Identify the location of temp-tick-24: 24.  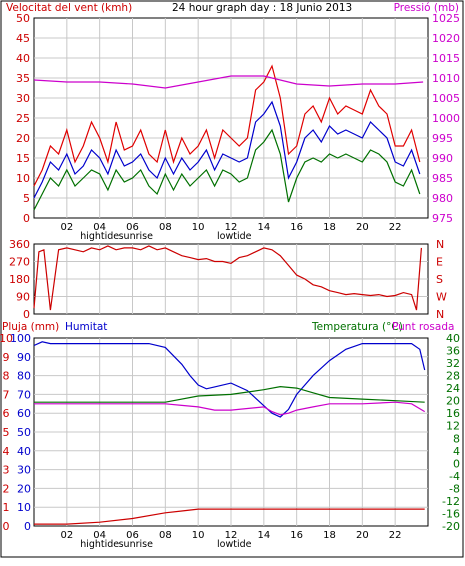
(453, 388).